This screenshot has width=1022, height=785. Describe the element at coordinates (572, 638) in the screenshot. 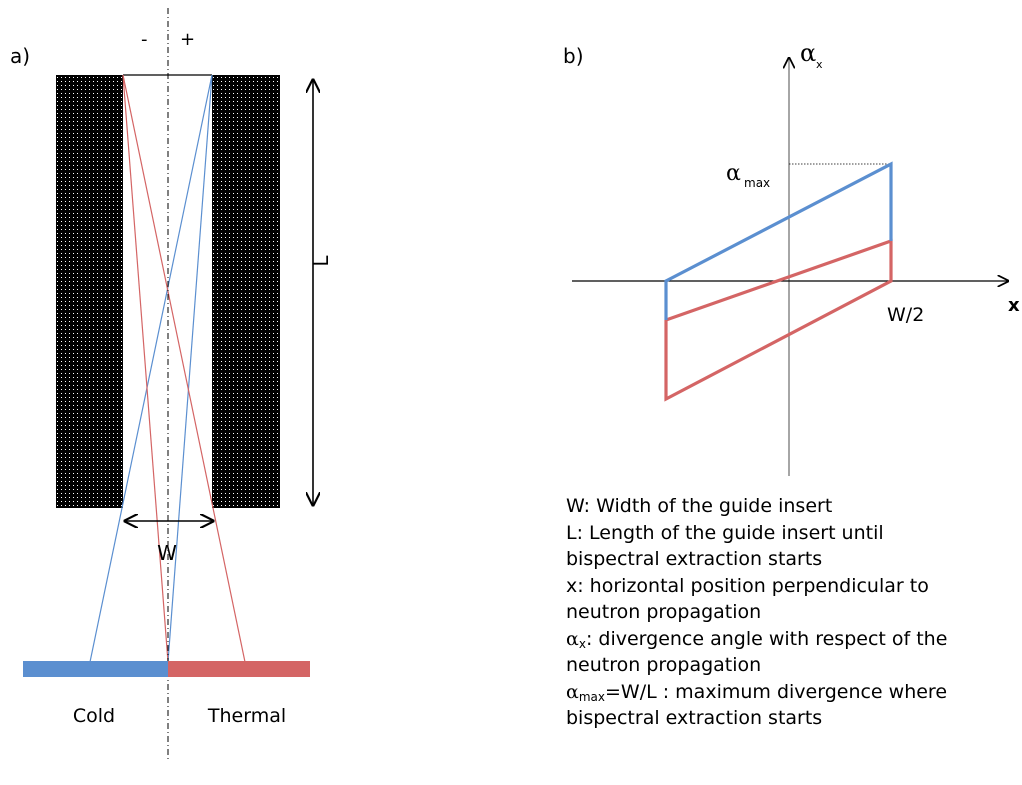

I see `alpha-x-symbol: α` at that location.